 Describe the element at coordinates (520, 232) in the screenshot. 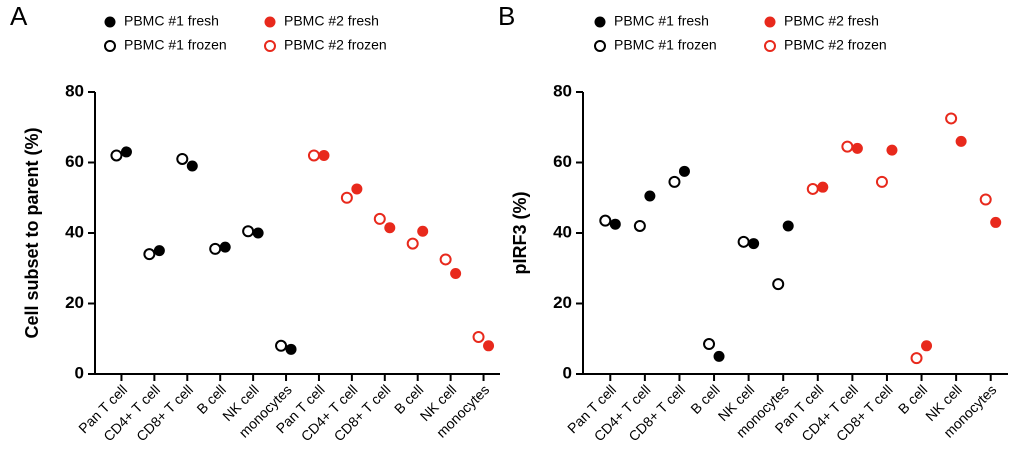

I see `y-axis-label: pIRF3 (%)` at that location.